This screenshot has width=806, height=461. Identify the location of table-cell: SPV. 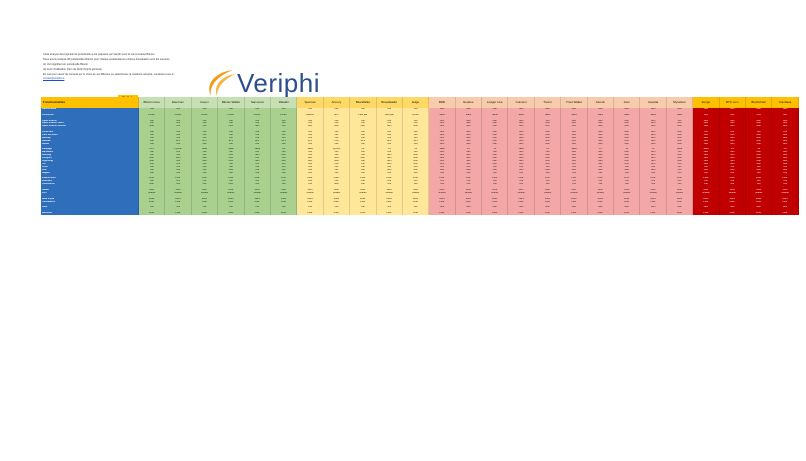
(363, 141).